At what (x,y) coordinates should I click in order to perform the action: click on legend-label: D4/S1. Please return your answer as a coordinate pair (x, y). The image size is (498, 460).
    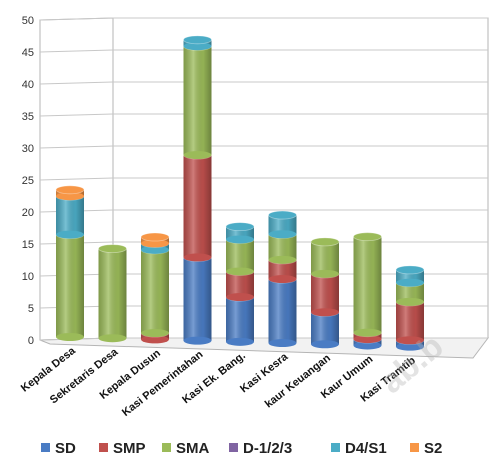
    Looking at the image, I should click on (366, 448).